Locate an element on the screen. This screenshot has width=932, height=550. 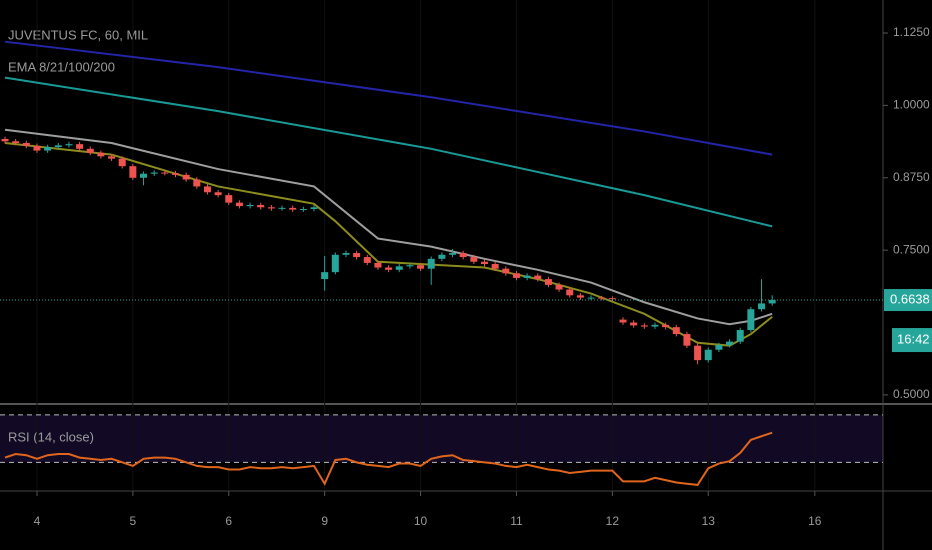
countdown-label: 16:42 is located at coordinates (913, 338).